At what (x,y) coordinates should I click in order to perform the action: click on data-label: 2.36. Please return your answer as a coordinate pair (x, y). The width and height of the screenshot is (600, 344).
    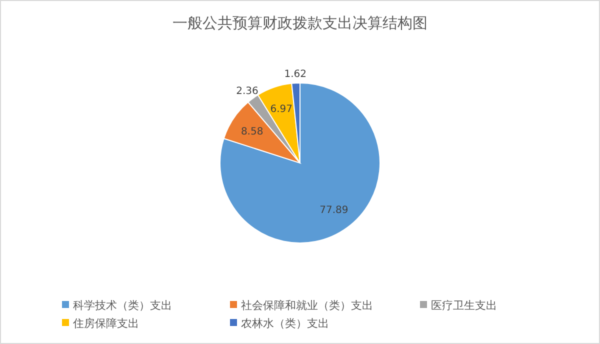
    Looking at the image, I should click on (247, 92).